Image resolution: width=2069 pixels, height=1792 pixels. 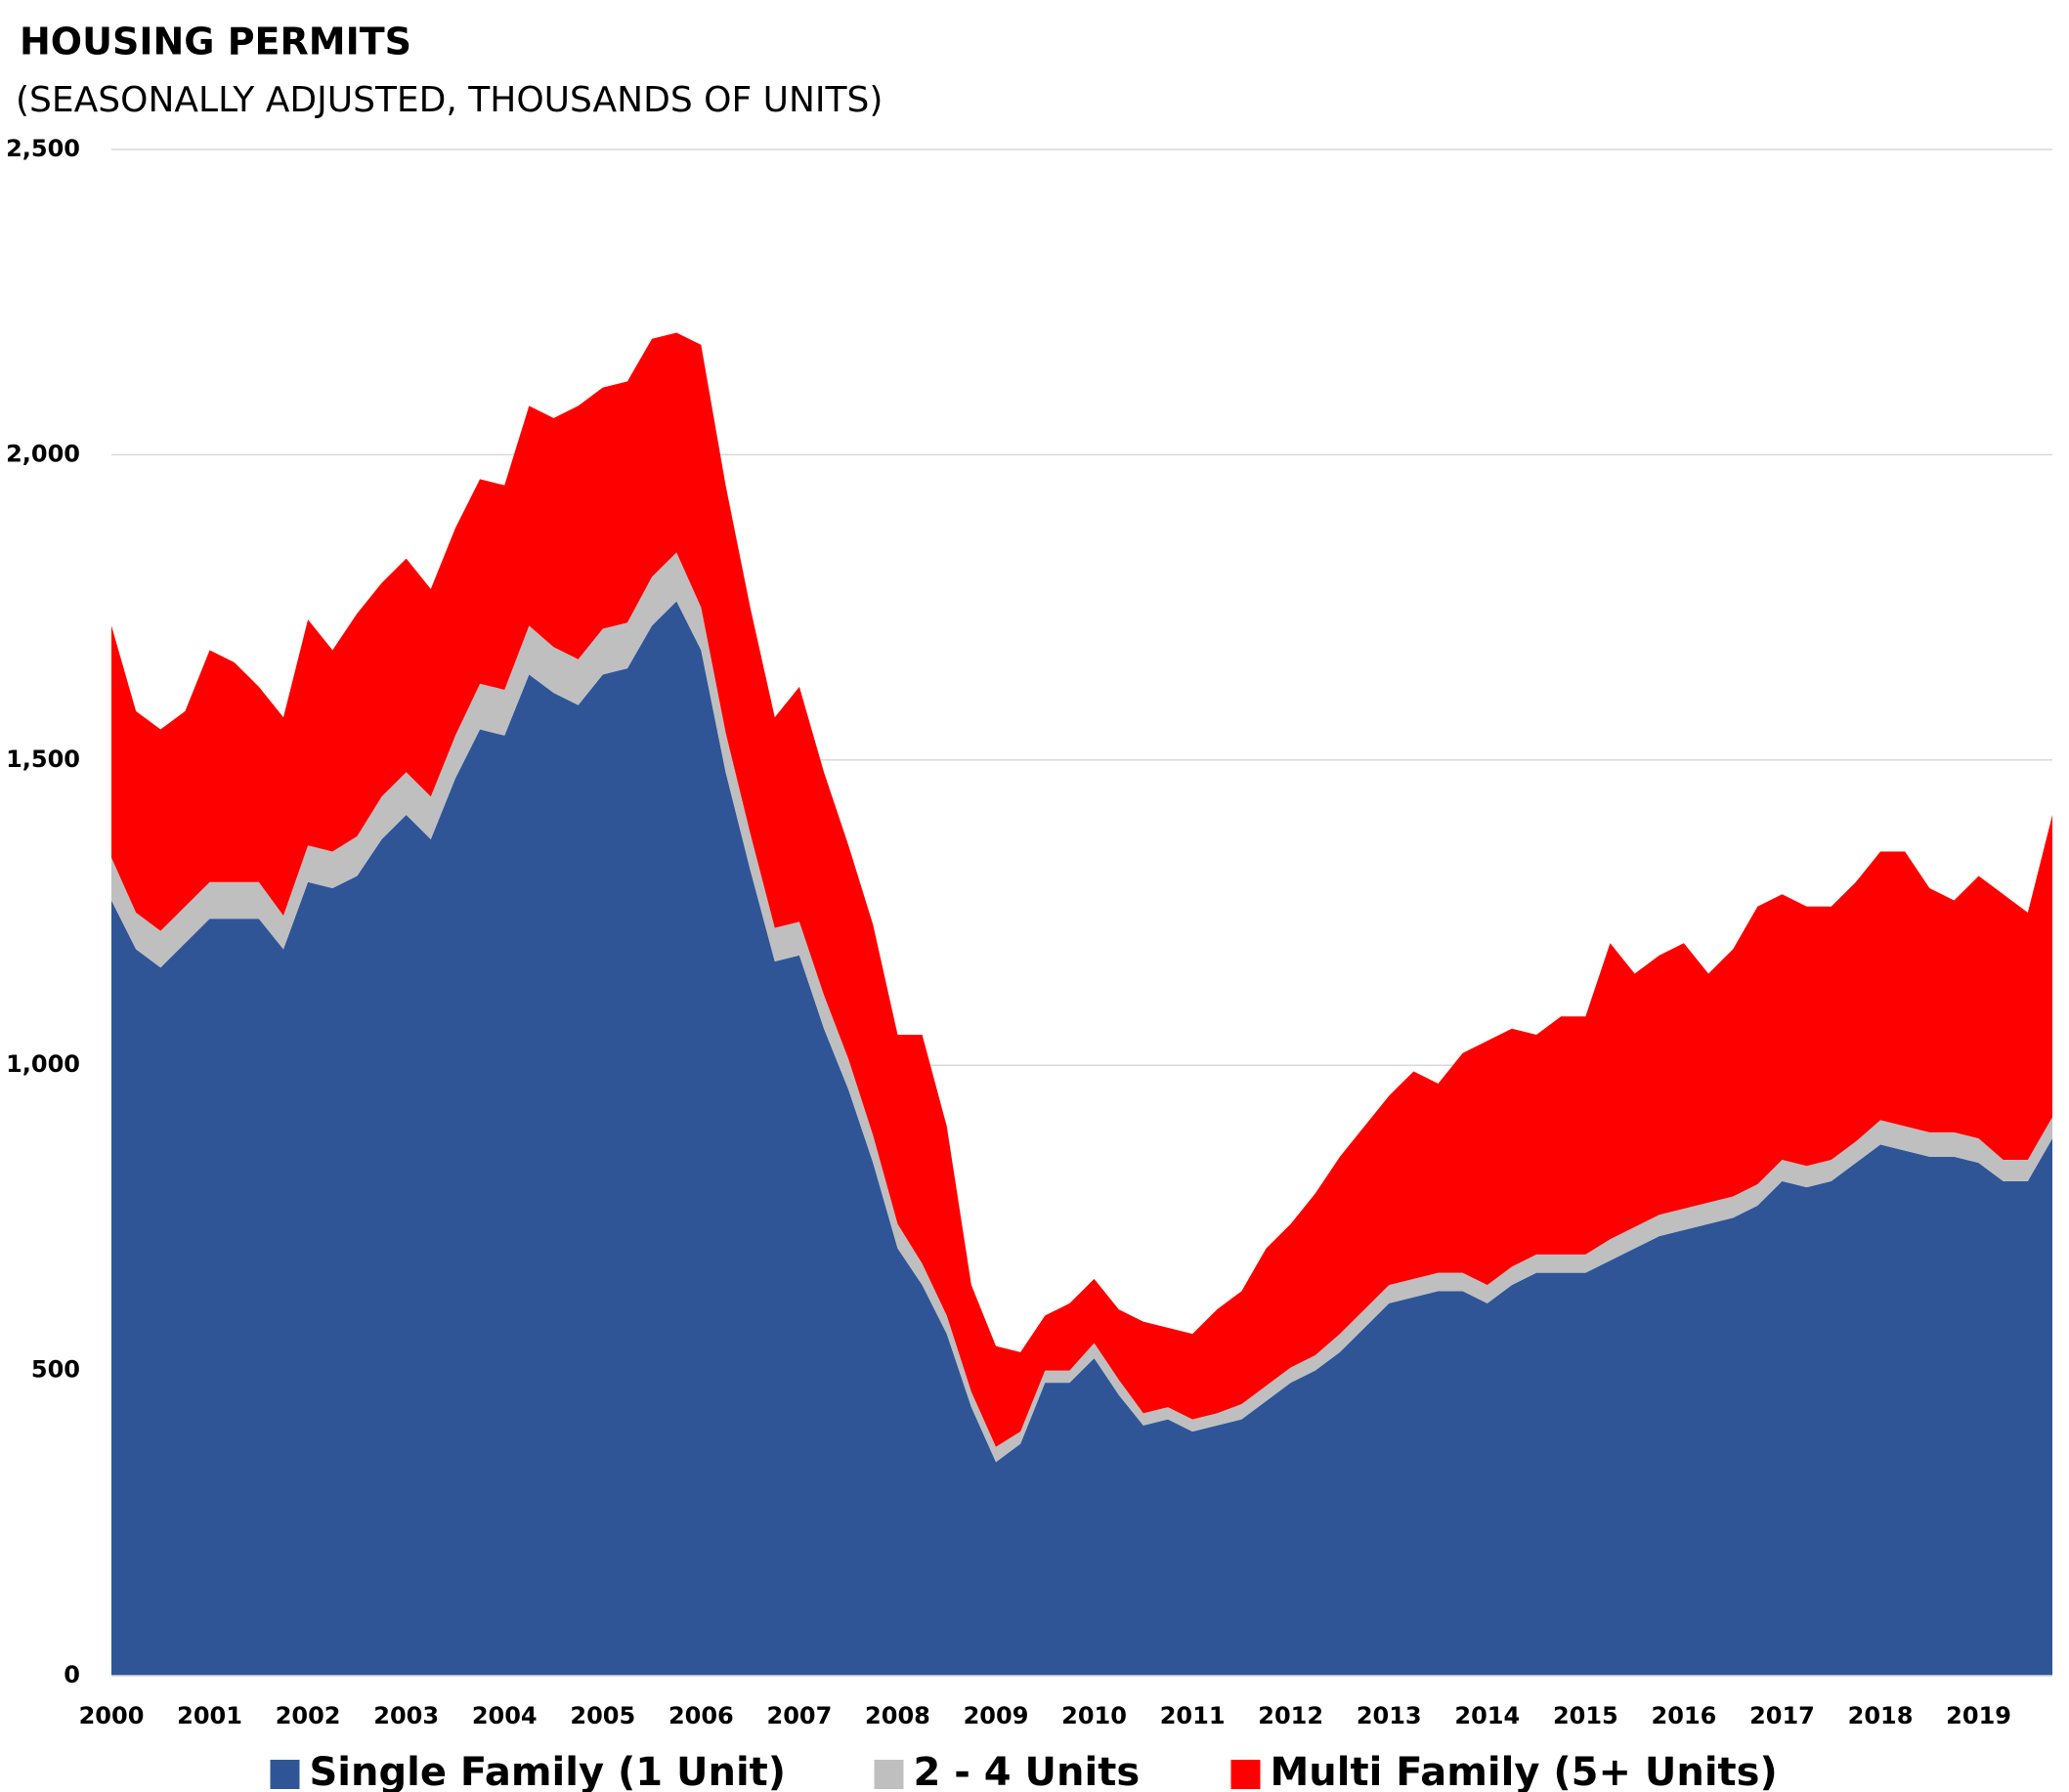 I want to click on x-tick-label: 2019, so click(x=1978, y=1715).